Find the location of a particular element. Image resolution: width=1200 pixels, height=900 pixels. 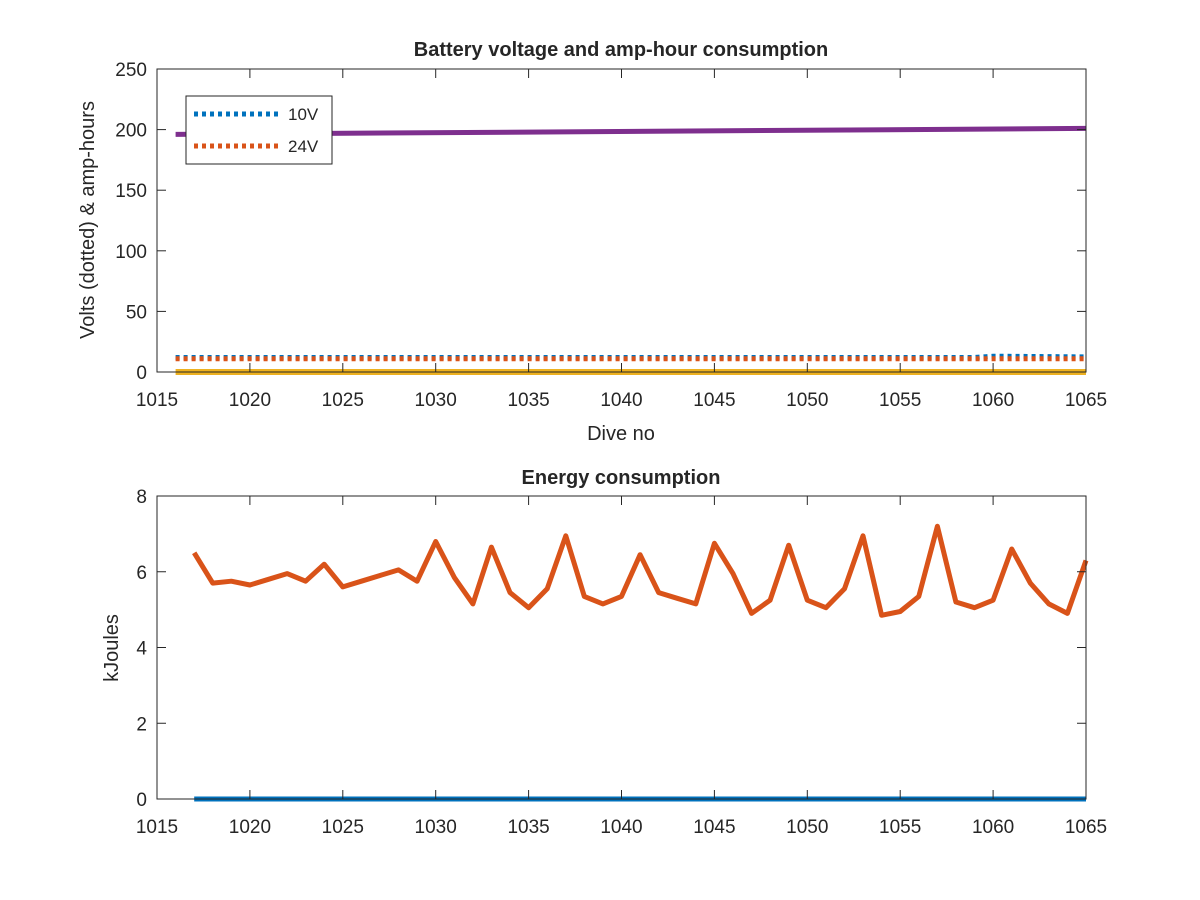

top-x-tick-label: 1025 is located at coordinates (343, 400).